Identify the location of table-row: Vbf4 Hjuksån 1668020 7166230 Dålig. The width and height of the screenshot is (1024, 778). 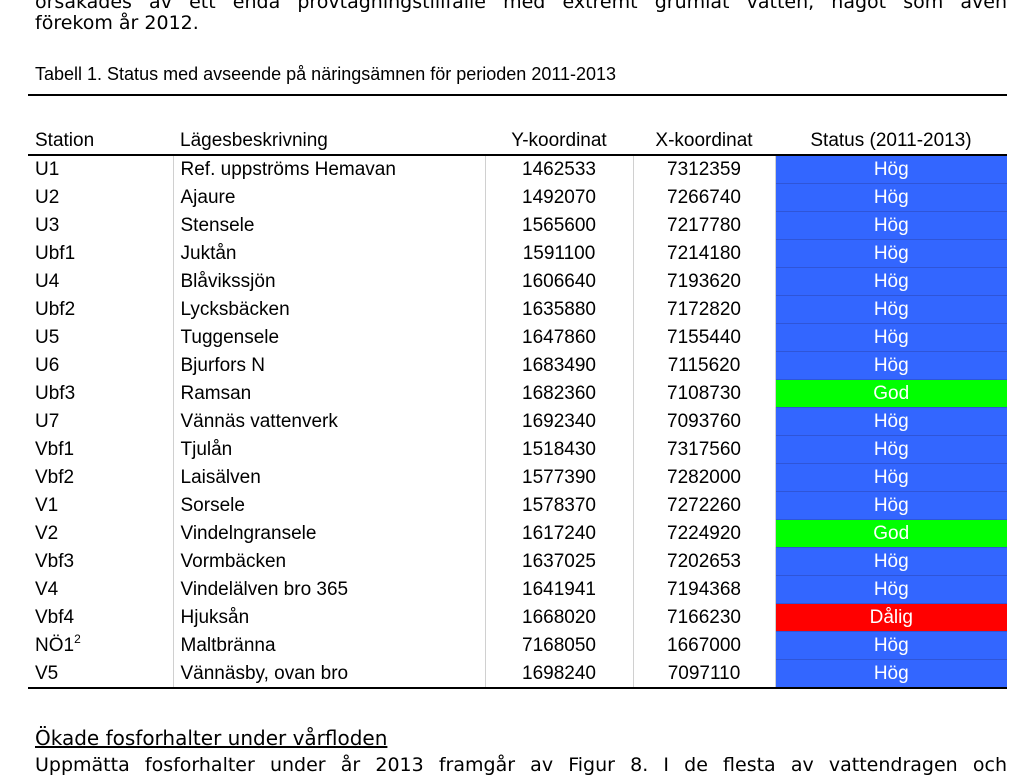
(517, 617).